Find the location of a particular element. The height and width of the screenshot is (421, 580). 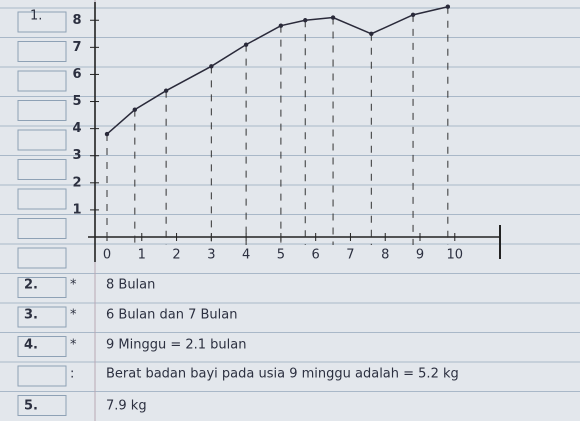

x-tick-label: 10 is located at coordinates (455, 255).